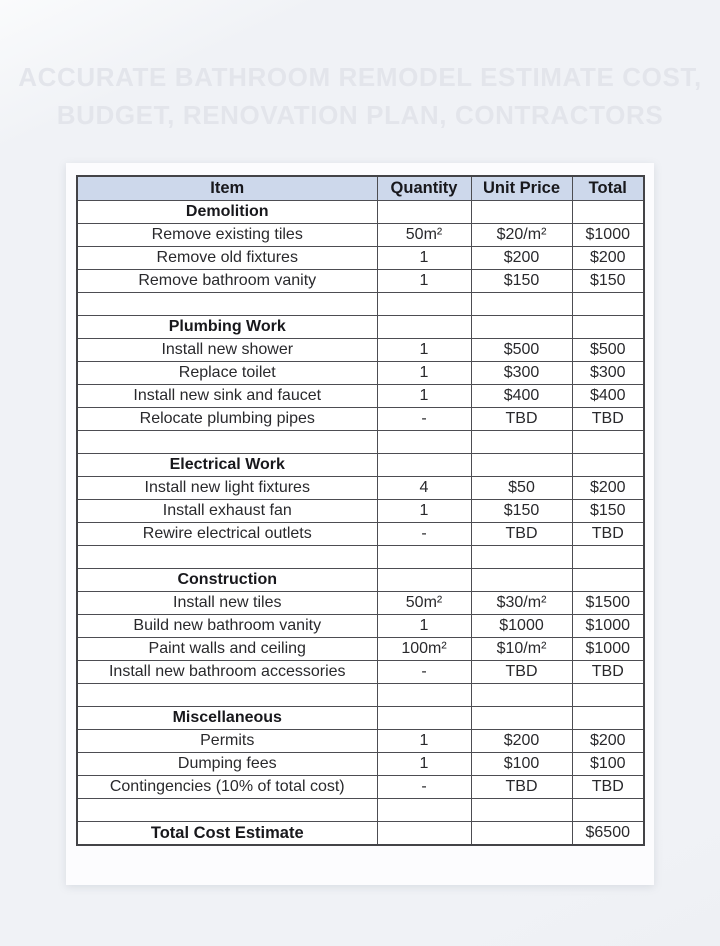 This screenshot has height=946, width=720. Describe the element at coordinates (360, 77) in the screenshot. I see `watermark-title-line1: ACCURATE BATHROOM REMODEL ESTIMATE COST,` at that location.